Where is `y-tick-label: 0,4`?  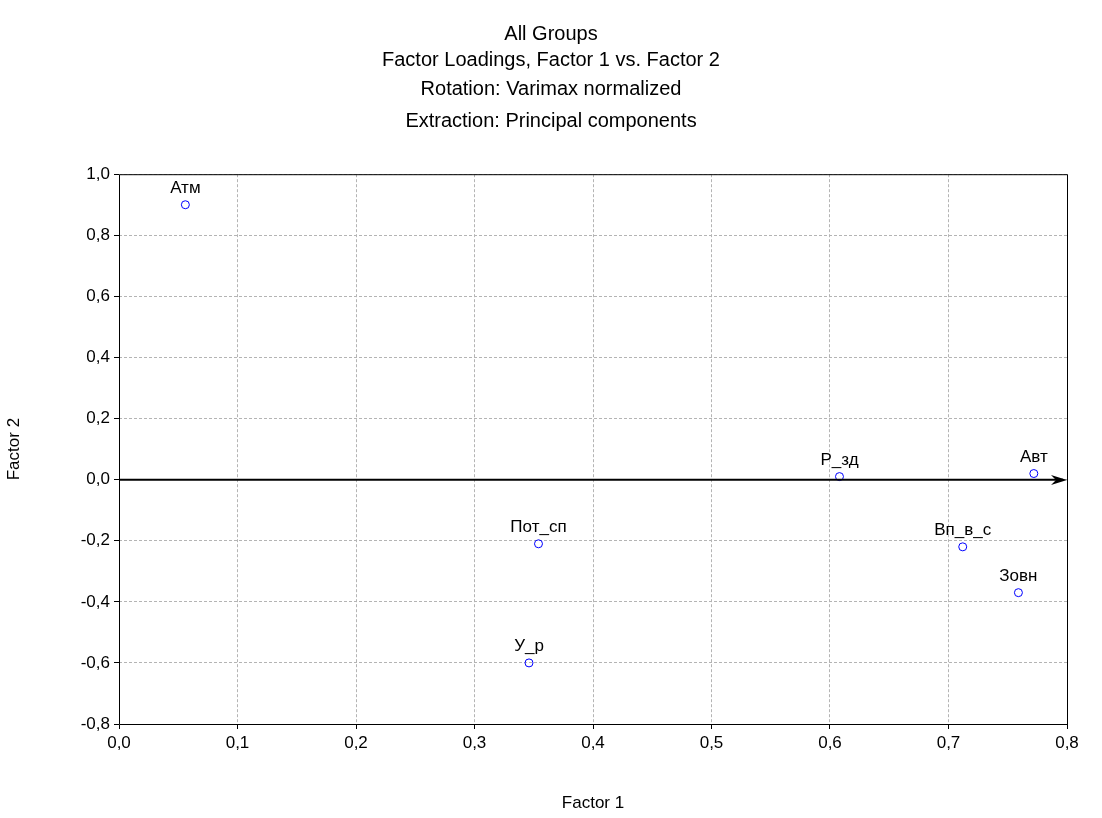 y-tick-label: 0,4 is located at coordinates (98, 357).